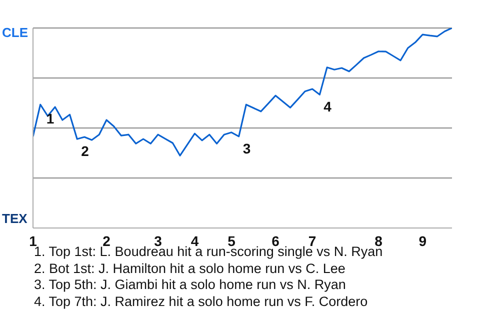  What do you see at coordinates (328, 106) in the screenshot?
I see `annotation: 4` at bounding box center [328, 106].